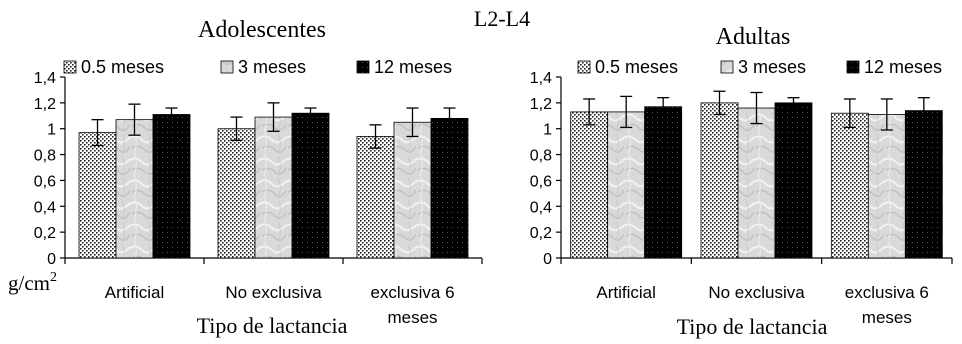 This screenshot has height=344, width=962. I want to click on y-unit-superscript: 2, so click(53, 277).